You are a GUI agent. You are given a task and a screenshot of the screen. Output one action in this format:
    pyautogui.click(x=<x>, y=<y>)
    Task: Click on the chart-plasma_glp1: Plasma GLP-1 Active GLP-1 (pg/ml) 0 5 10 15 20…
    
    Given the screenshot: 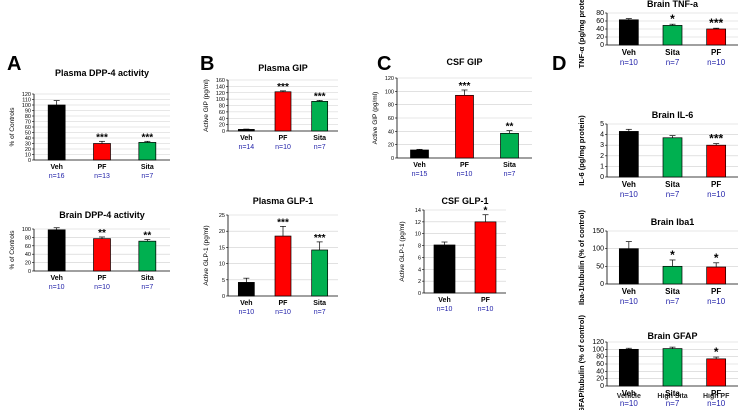 What is the action you would take?
    pyautogui.click(x=270, y=256)
    